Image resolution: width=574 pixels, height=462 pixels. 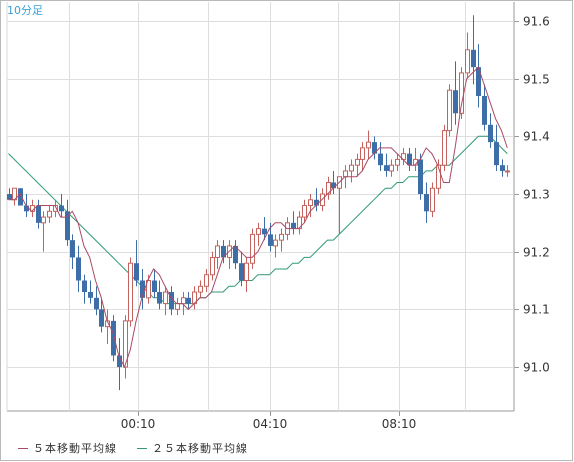 I want to click on x-tick-label: 04:10, so click(x=270, y=424).